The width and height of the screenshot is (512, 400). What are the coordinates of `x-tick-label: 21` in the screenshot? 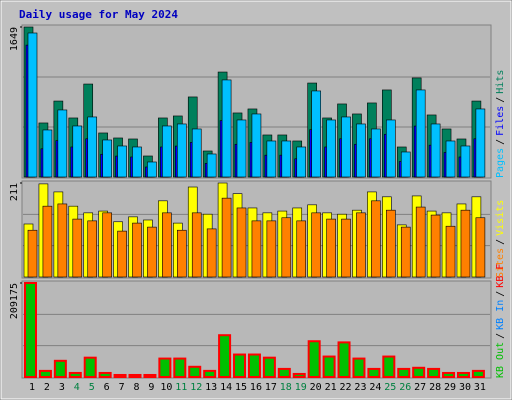 It's located at (331, 387).